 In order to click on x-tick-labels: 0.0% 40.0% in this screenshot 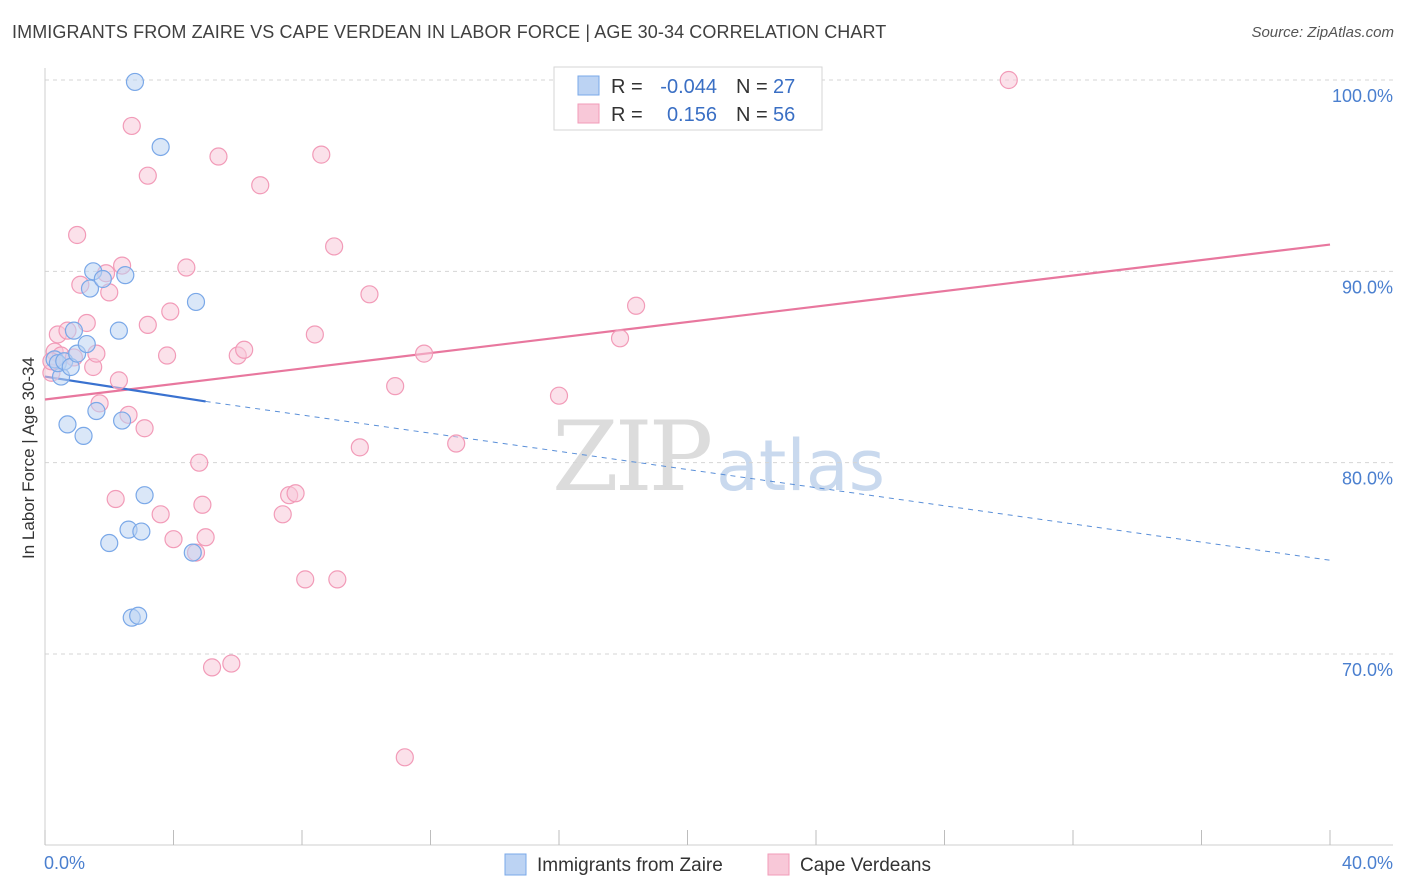, I will do `click(718, 863)`.